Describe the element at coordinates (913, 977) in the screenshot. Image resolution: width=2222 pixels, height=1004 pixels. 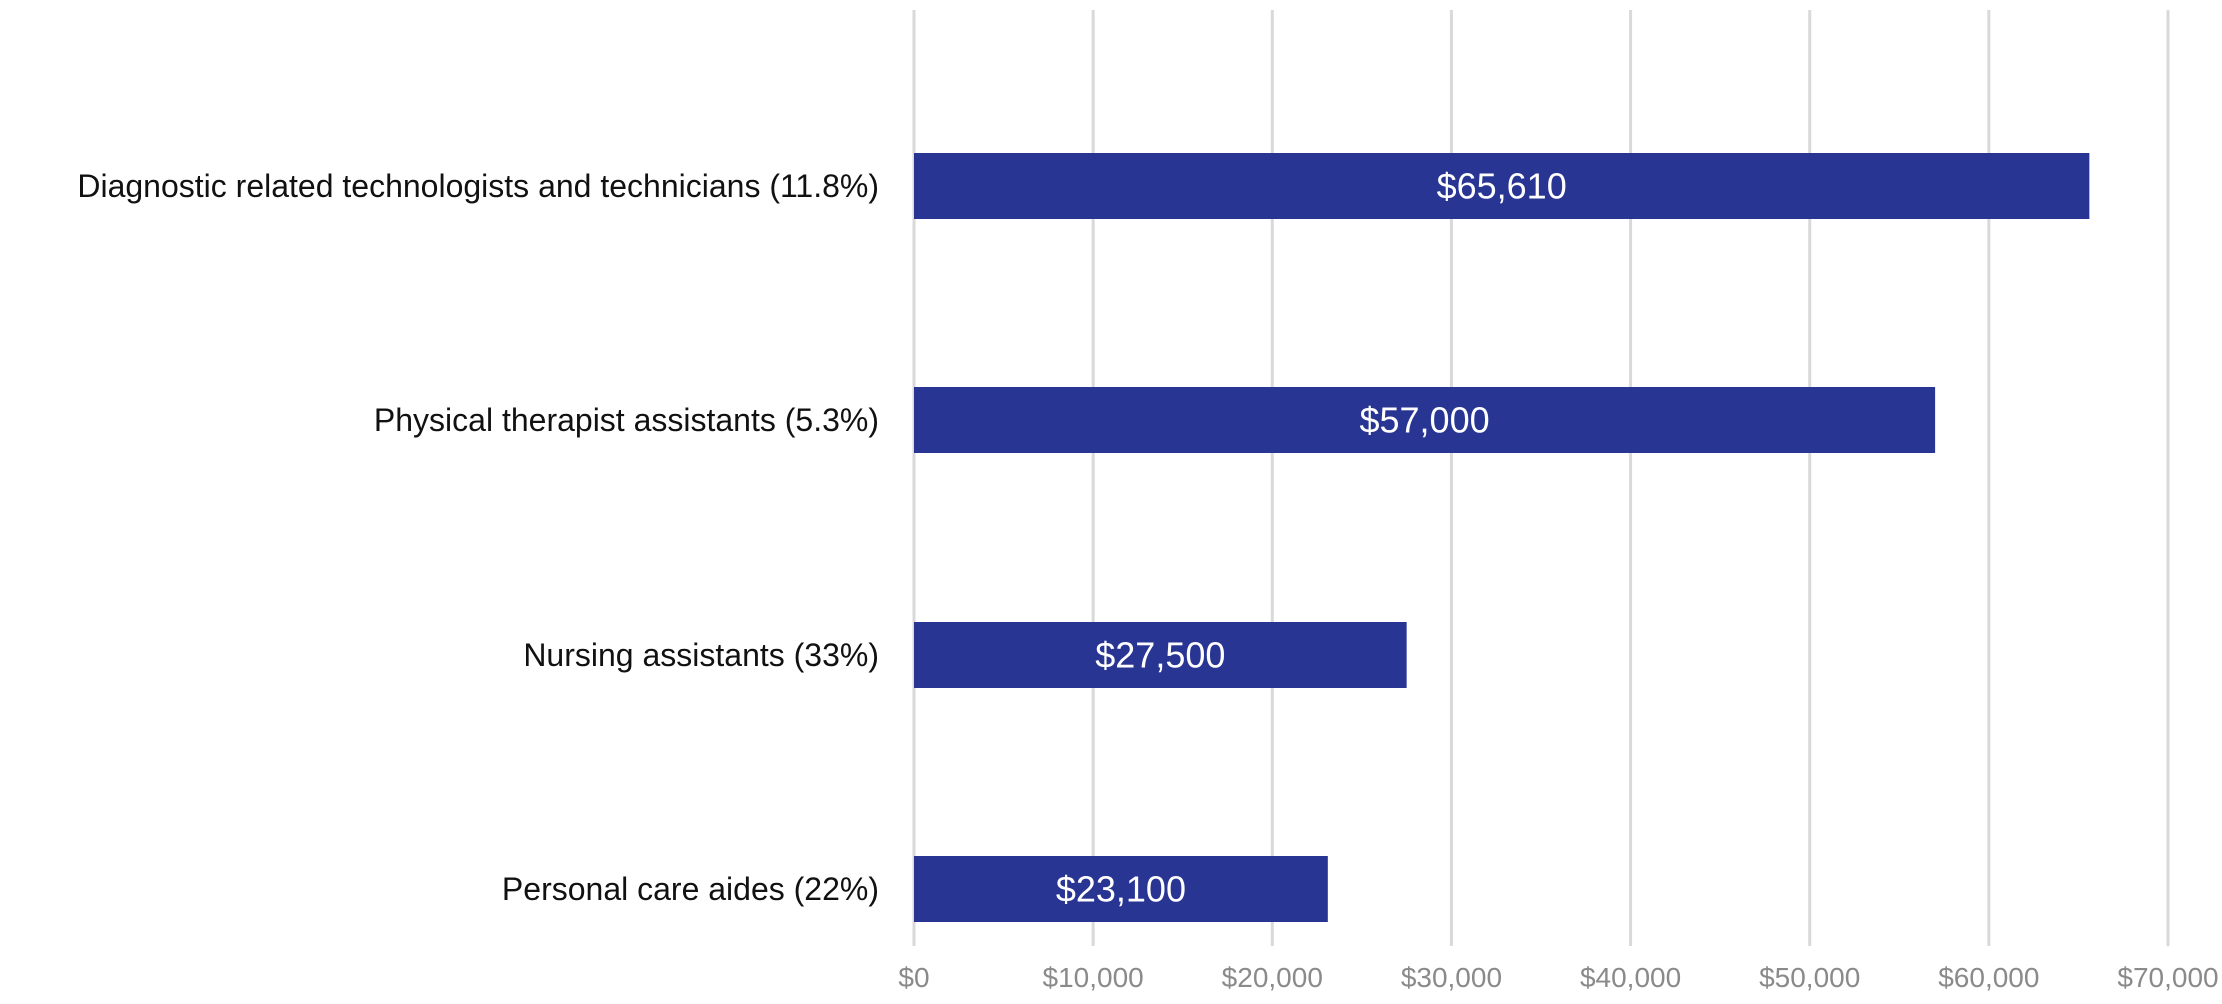
I see `x-tick-label: $0` at that location.